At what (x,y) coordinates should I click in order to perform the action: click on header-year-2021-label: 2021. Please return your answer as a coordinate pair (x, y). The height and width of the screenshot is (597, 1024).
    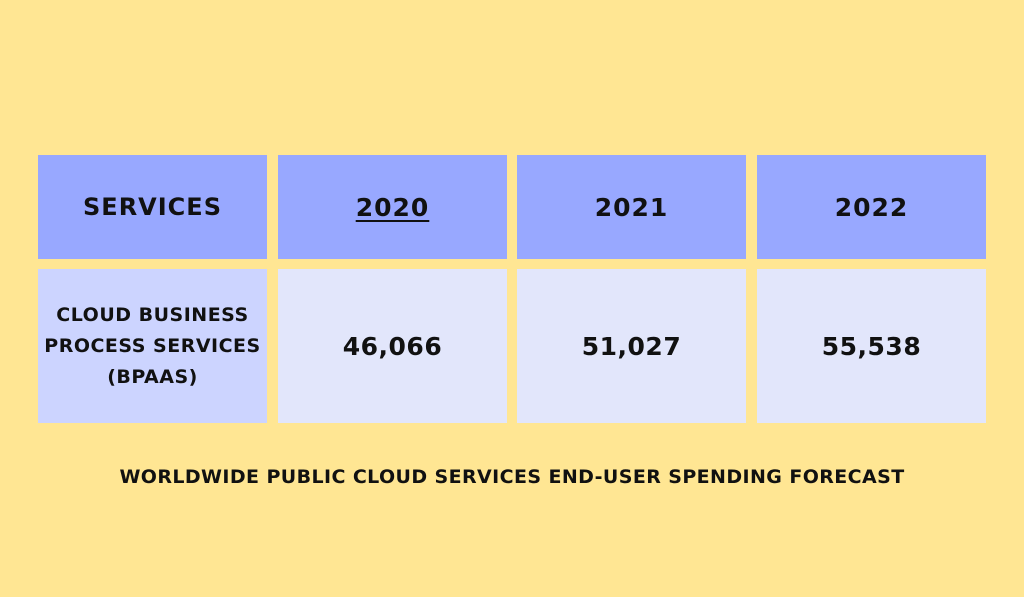
    Looking at the image, I should click on (631, 207).